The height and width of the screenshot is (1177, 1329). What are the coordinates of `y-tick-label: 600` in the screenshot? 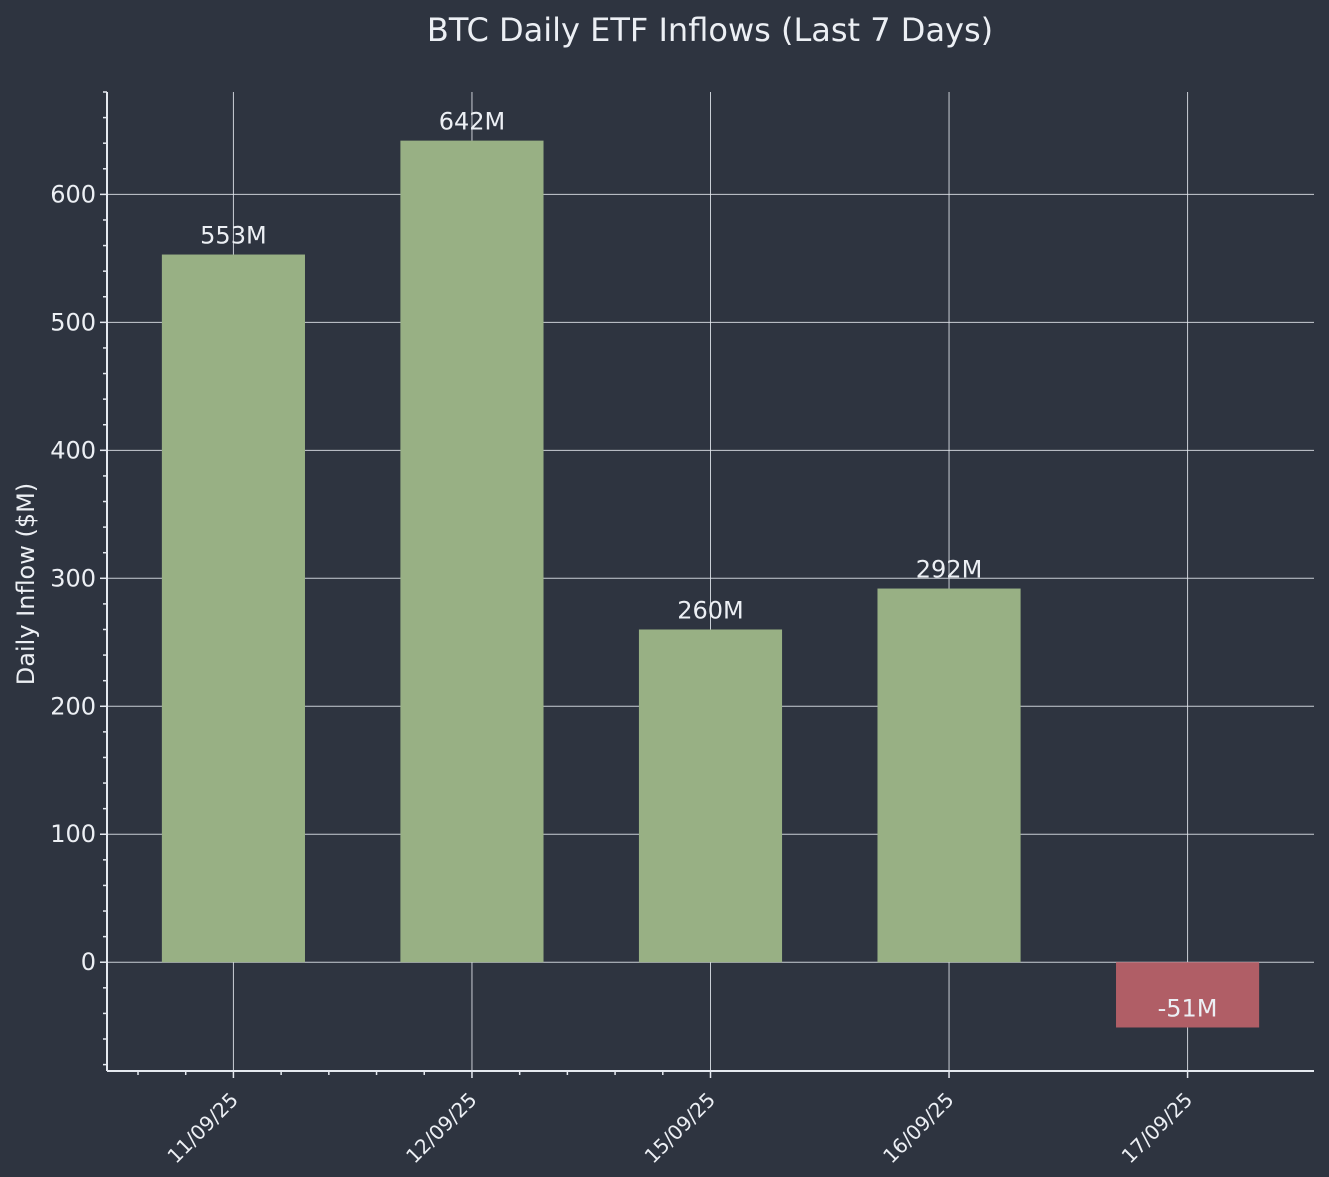 It's located at (73, 194).